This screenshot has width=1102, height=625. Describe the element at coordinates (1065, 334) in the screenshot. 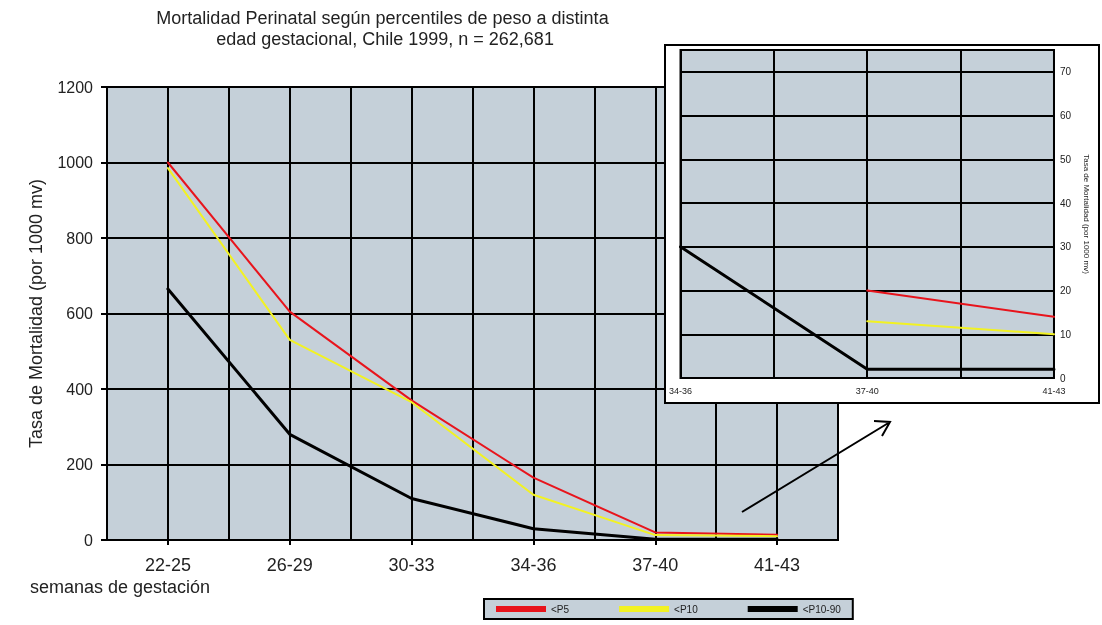

I see `y2-tick-label: 10` at that location.